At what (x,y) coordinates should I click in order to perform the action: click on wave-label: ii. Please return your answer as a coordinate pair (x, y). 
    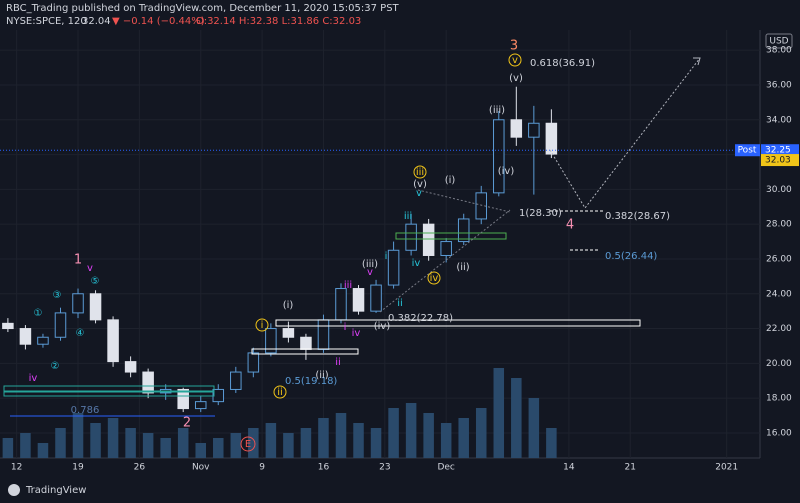
    Looking at the image, I should click on (280, 392).